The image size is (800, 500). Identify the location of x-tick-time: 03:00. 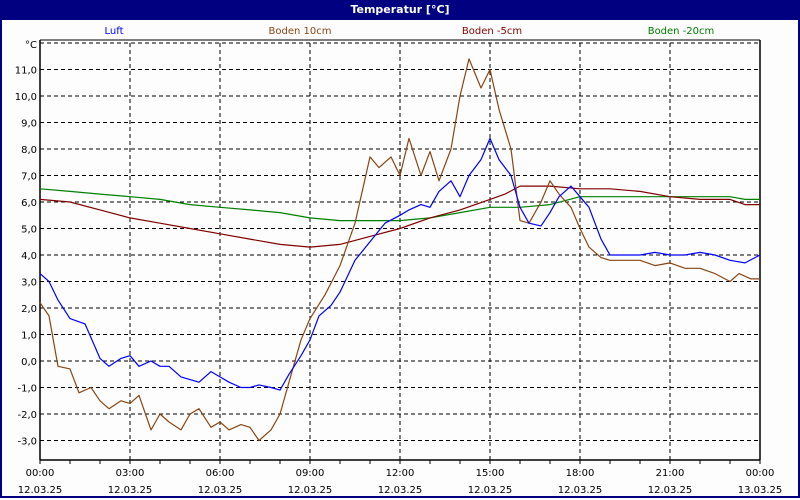
(130, 473).